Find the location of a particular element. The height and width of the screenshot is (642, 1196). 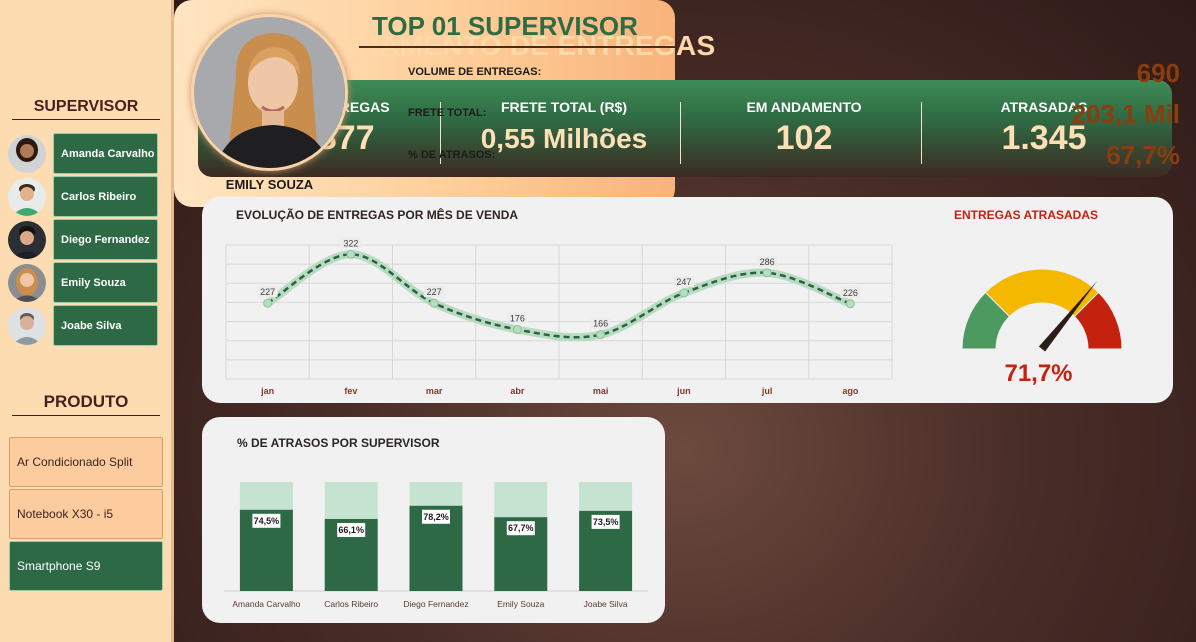

product-button: Ar Condicionado Split is located at coordinates (86, 462).